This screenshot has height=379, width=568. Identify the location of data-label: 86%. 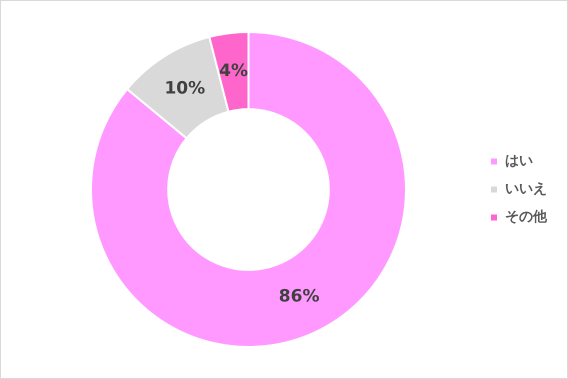
(299, 296).